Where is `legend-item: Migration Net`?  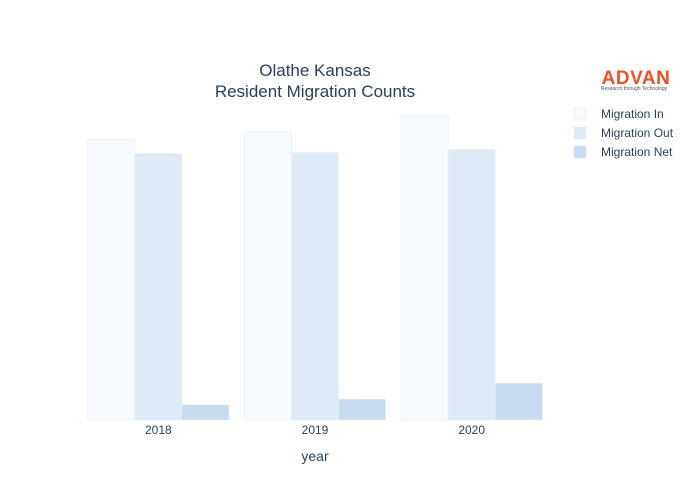 legend-item: Migration Net is located at coordinates (623, 152).